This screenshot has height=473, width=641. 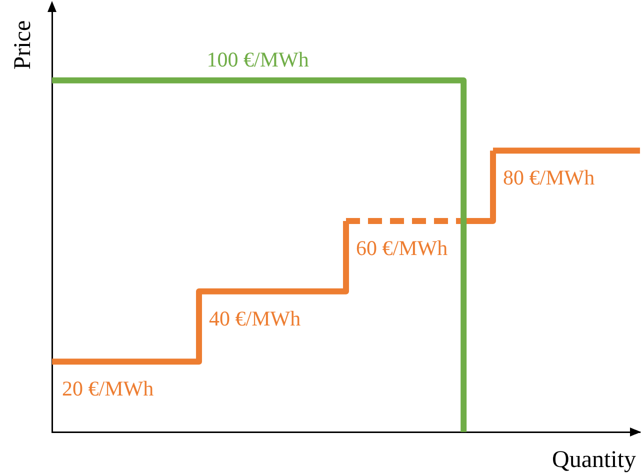 I want to click on data-label: 80 €/MWh, so click(x=549, y=178).